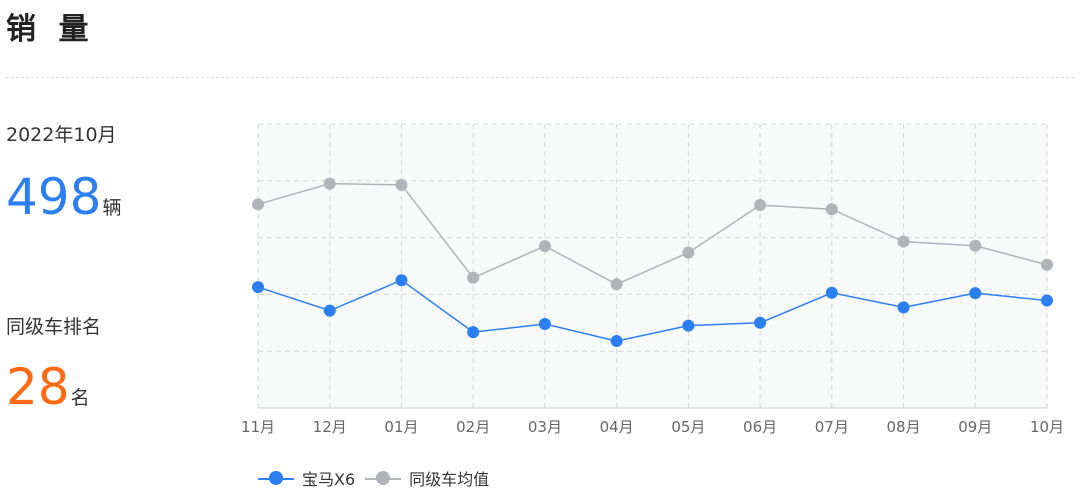 The width and height of the screenshot is (1080, 500). What do you see at coordinates (1047, 427) in the screenshot?
I see `x-tick-label: 10月` at bounding box center [1047, 427].